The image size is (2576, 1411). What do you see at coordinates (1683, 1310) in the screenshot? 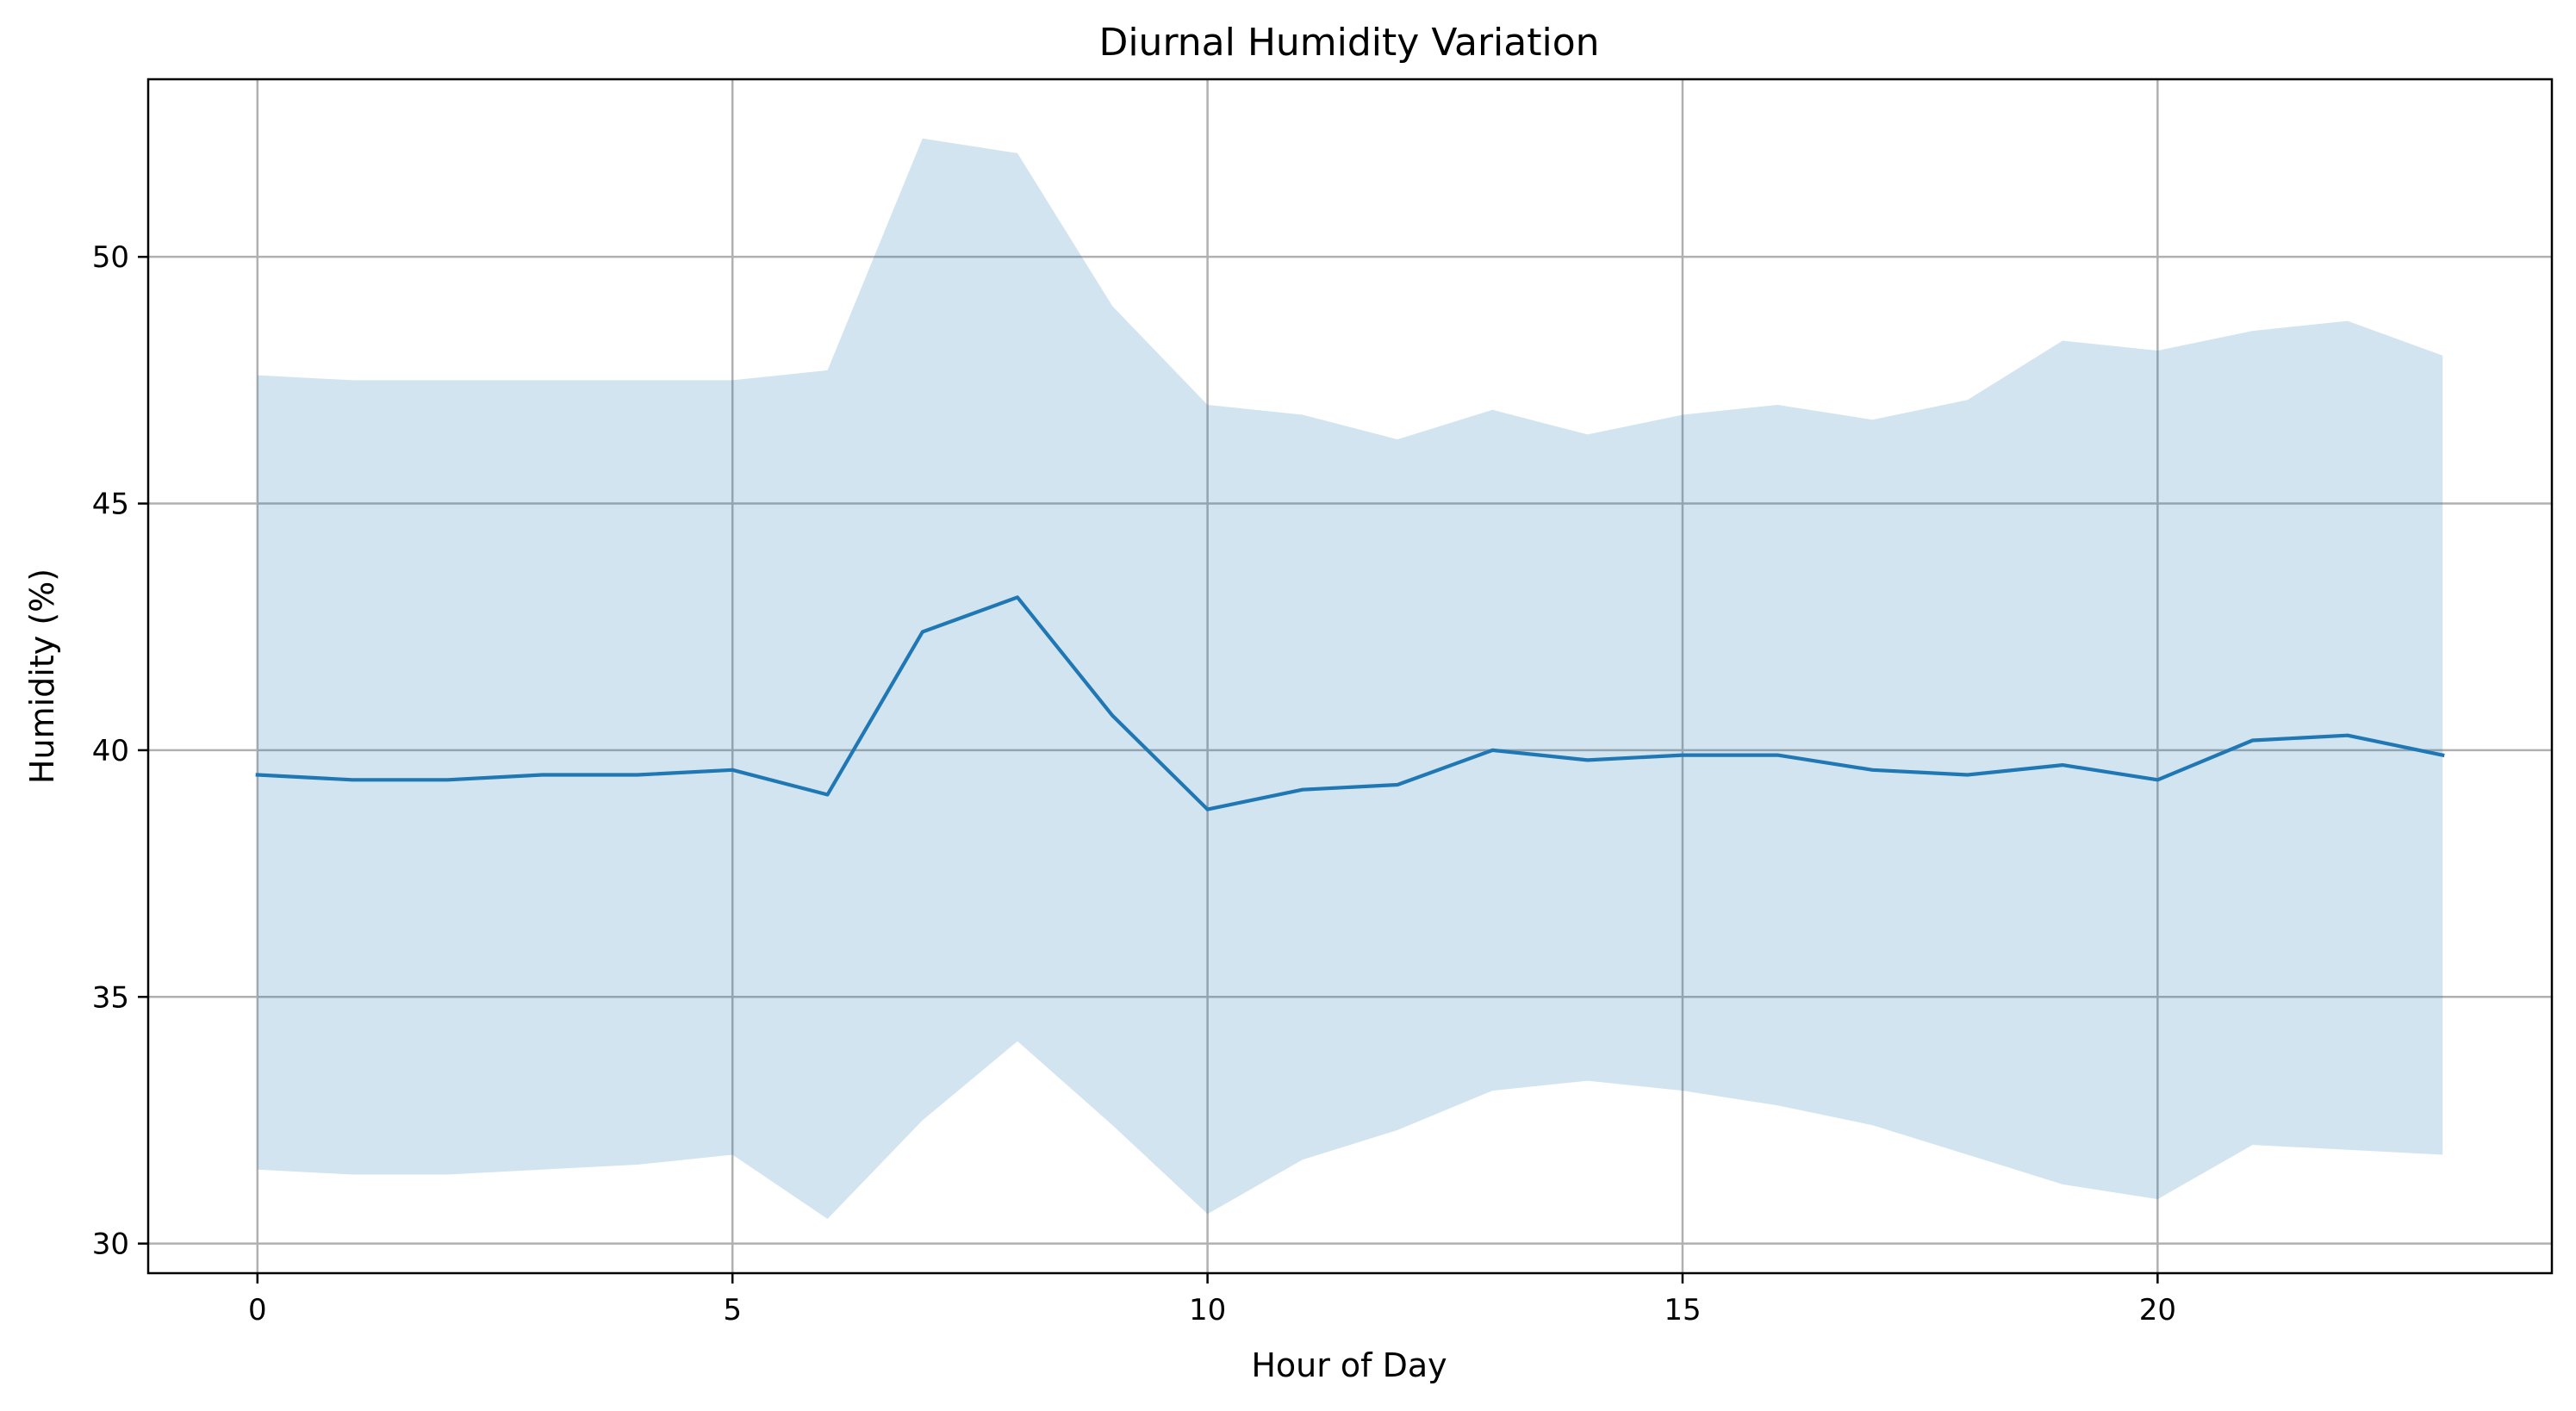
I see `x-tick-label: 15` at bounding box center [1683, 1310].